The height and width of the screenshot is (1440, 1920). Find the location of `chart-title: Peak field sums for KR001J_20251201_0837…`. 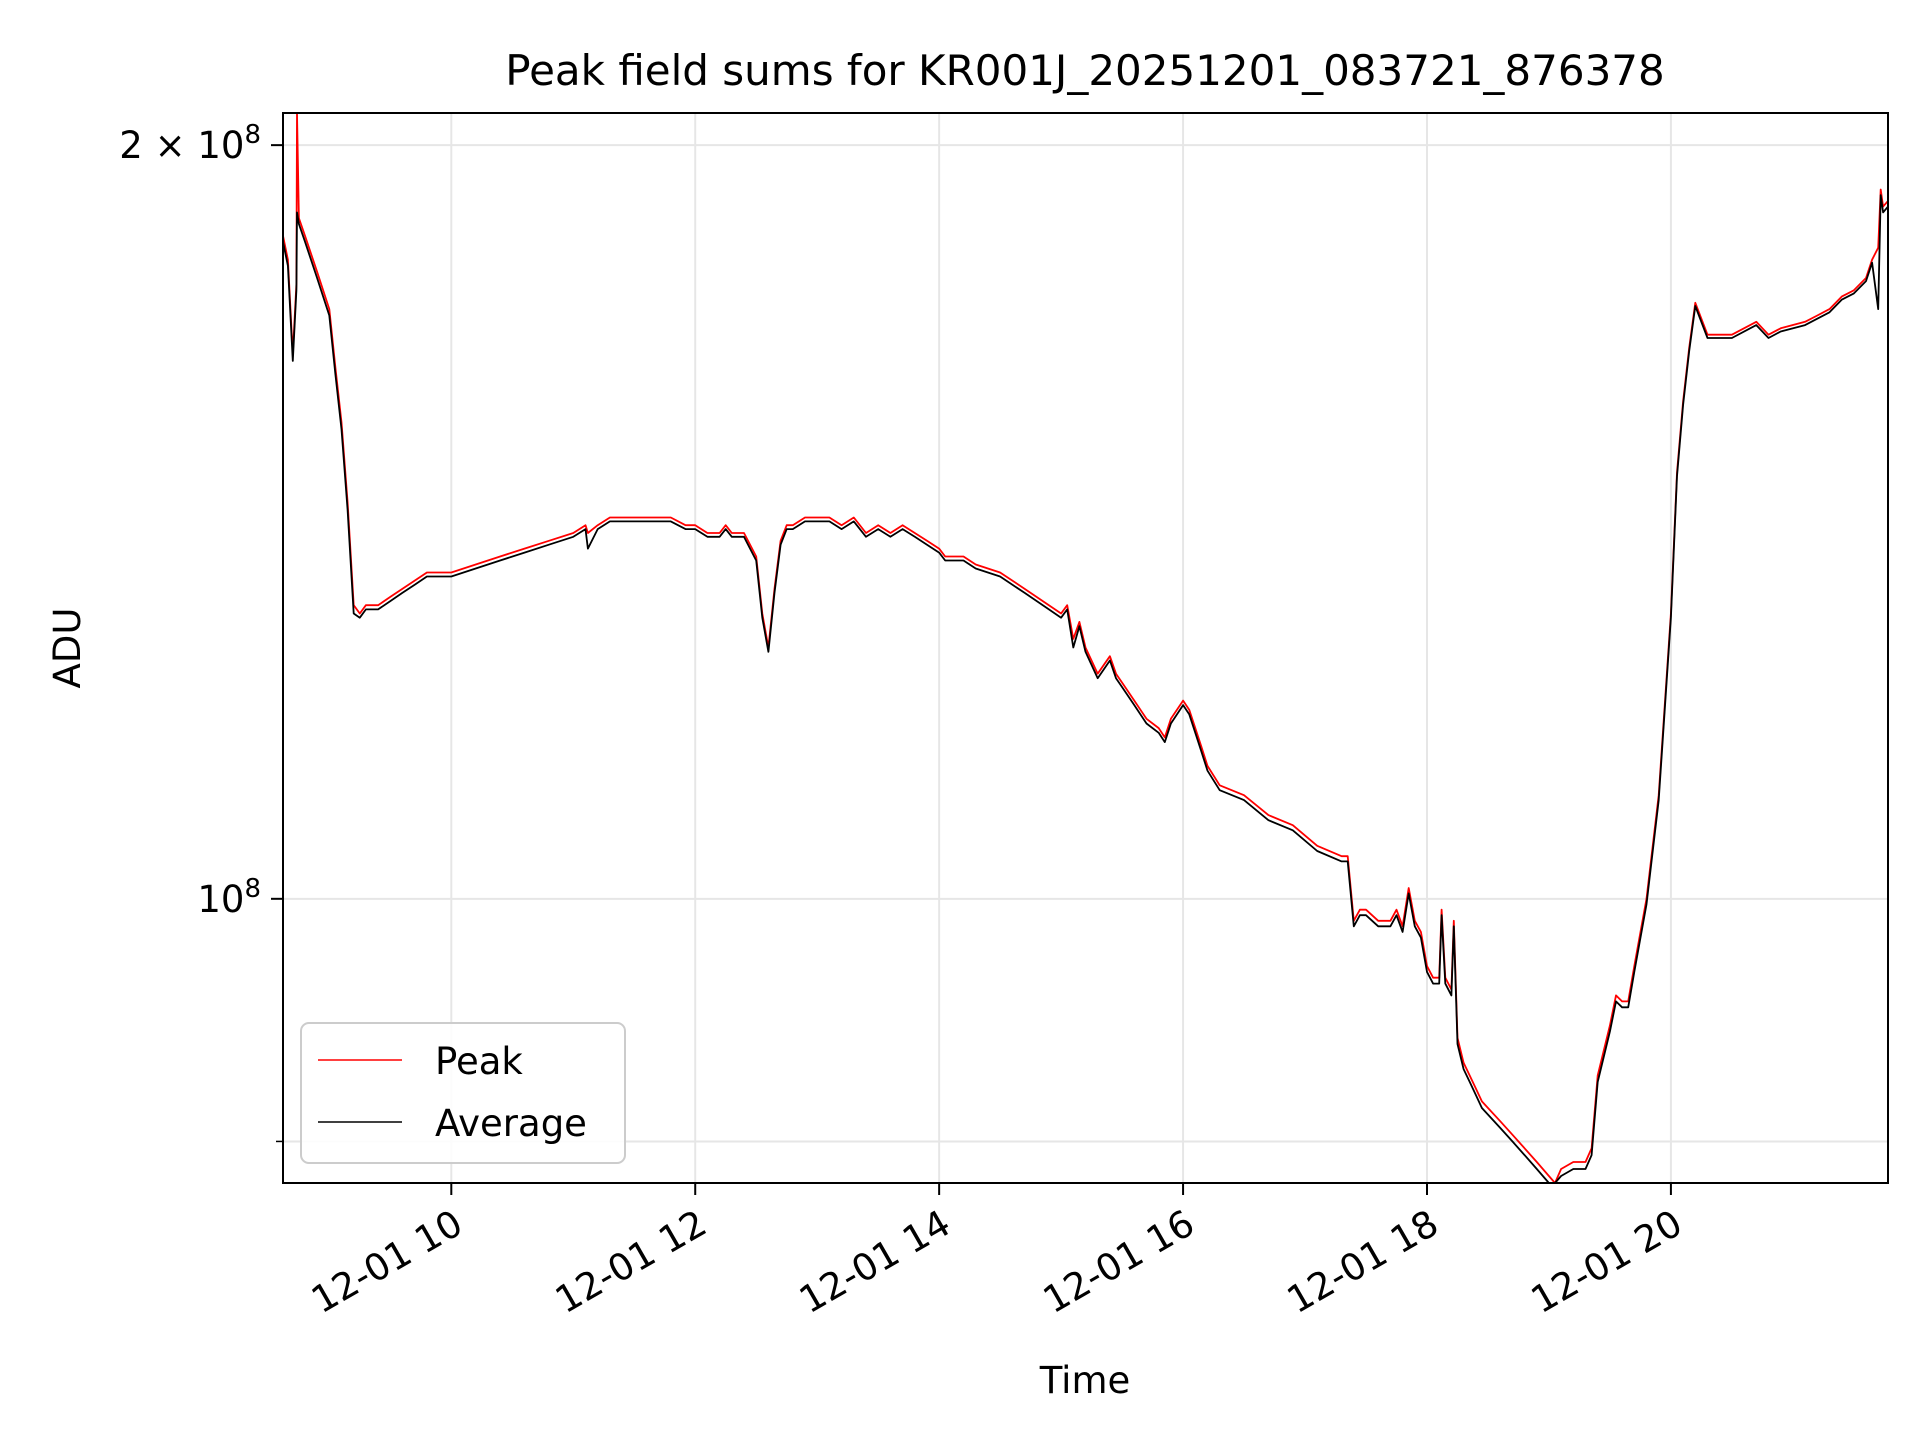

chart-title: Peak field sums for KR001J_20251201_0837… is located at coordinates (1085, 70).